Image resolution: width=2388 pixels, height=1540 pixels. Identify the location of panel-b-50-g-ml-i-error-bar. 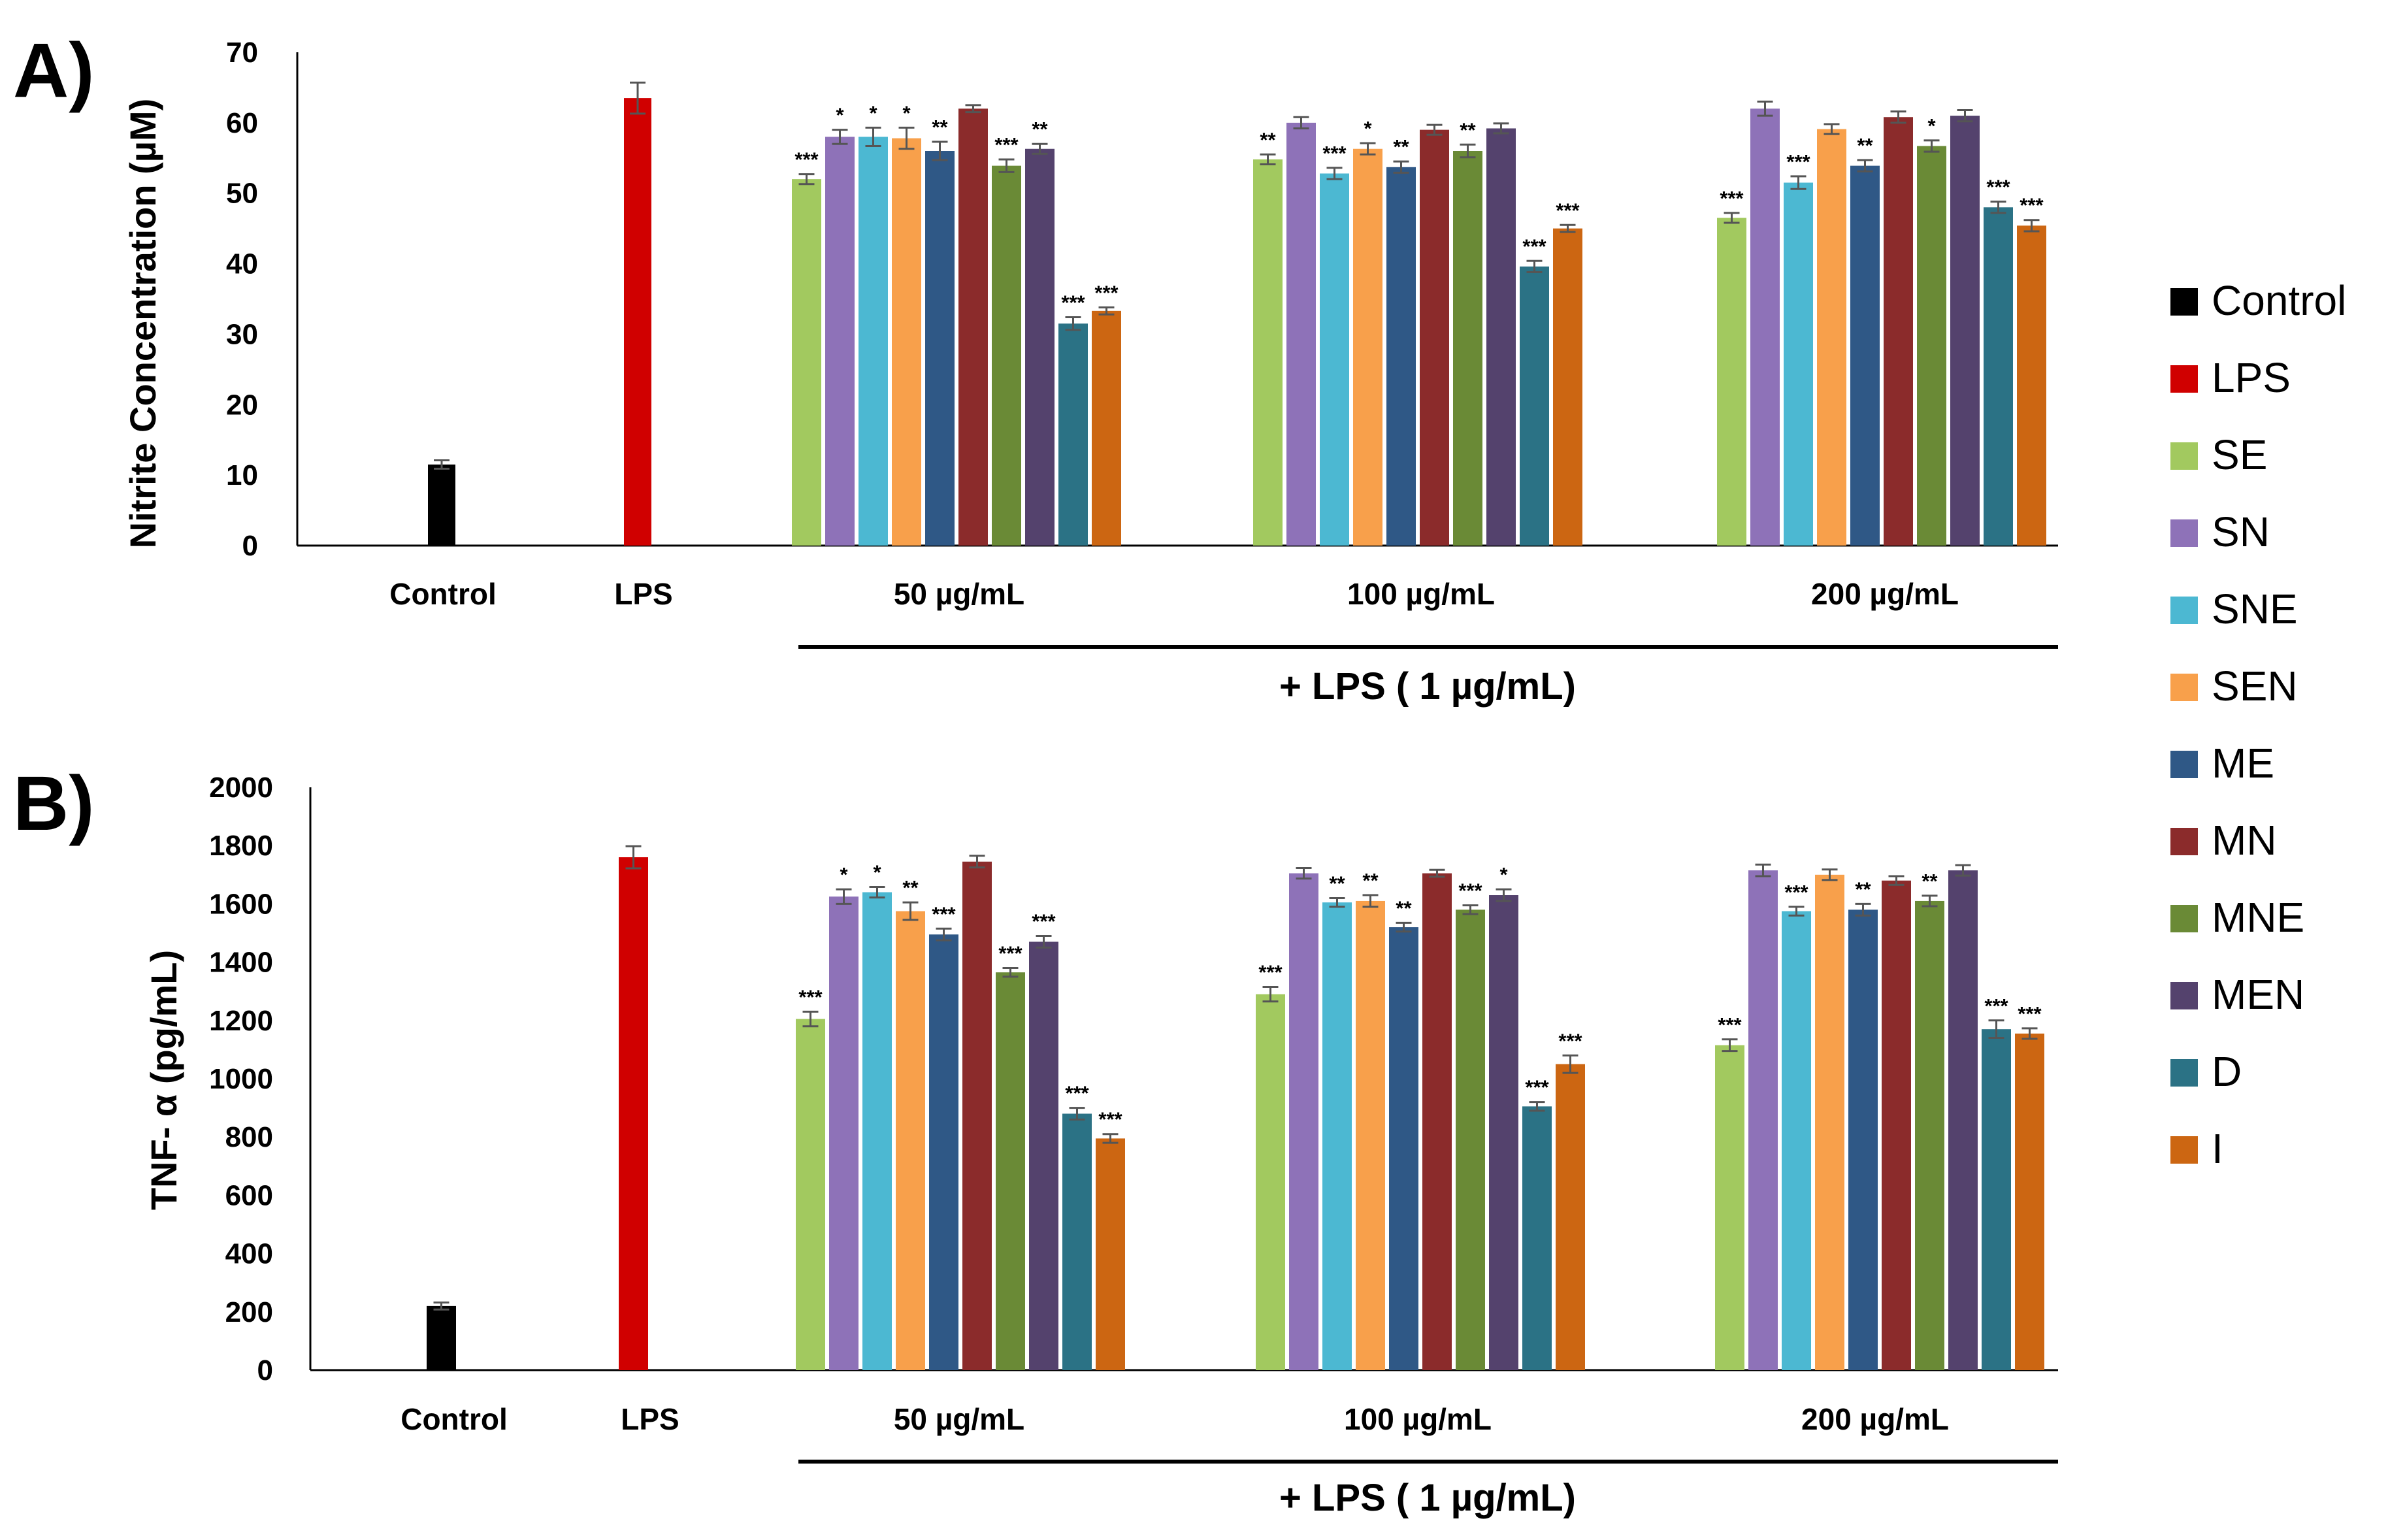
(1110, 1138).